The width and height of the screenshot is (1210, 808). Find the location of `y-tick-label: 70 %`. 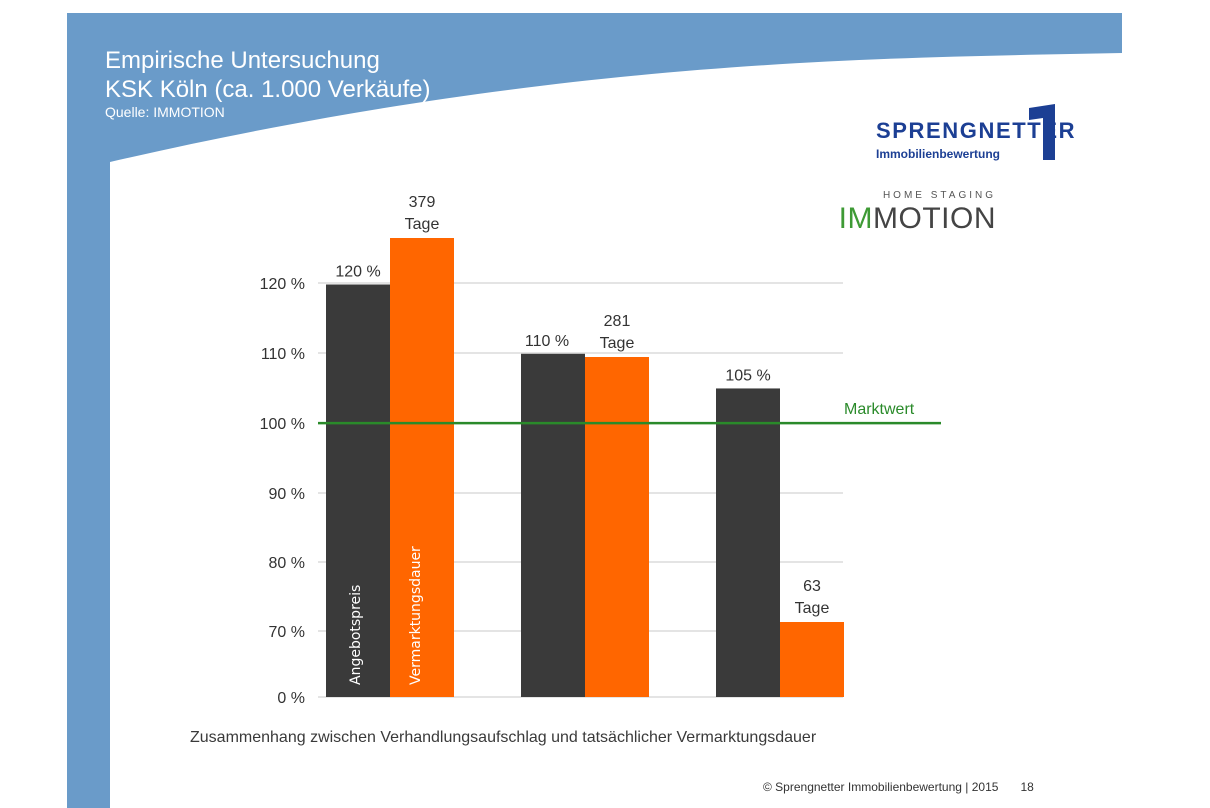

y-tick-label: 70 % is located at coordinates (287, 632).